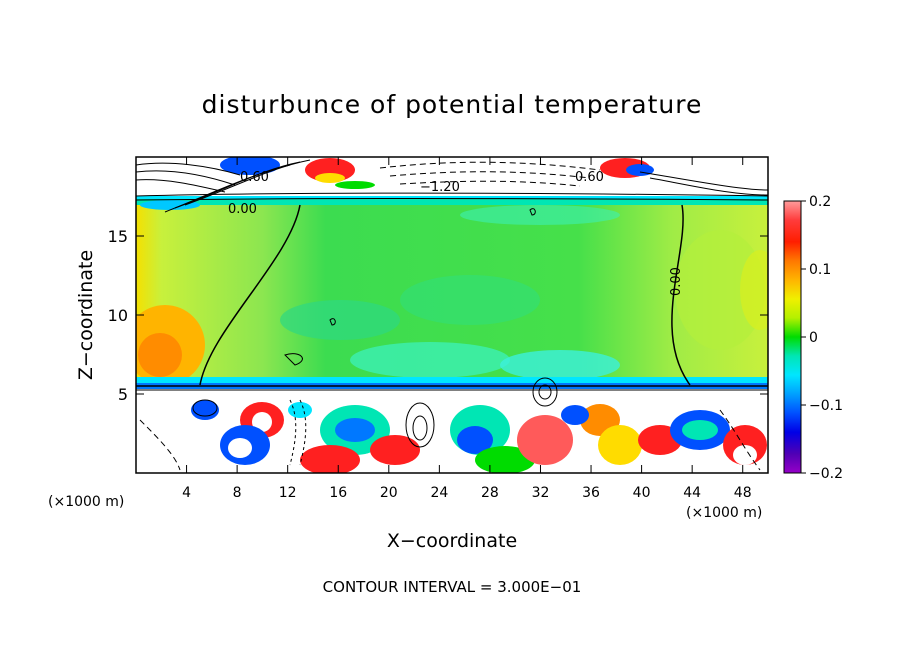 The image size is (904, 654). Describe the element at coordinates (439, 493) in the screenshot. I see `x-tick-label: 24` at that location.